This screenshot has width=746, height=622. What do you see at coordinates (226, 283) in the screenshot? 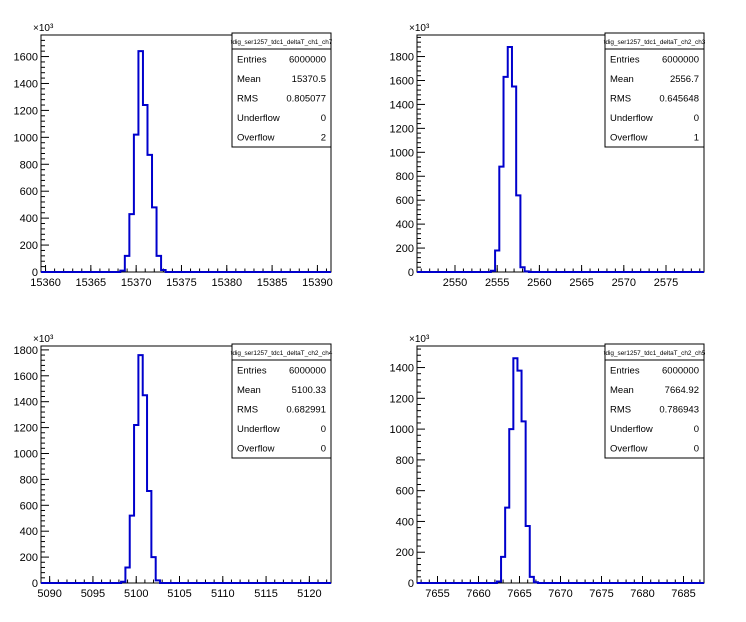
I see `x-tick-label: 15380` at bounding box center [226, 283].